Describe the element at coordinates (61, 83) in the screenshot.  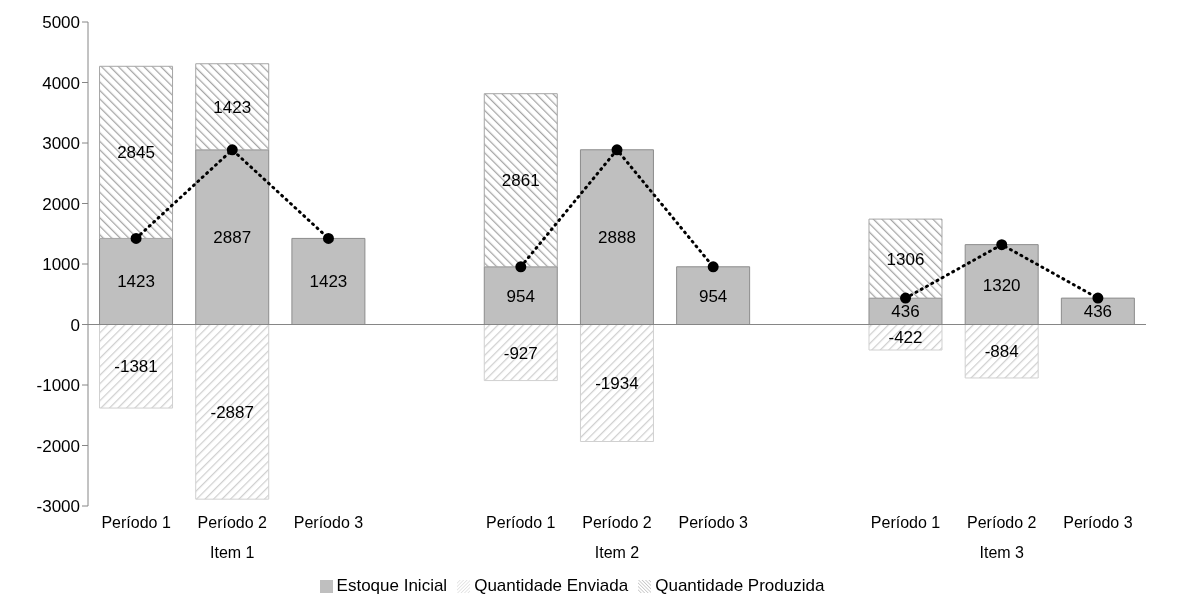
I see `y-tick-label: 4000` at that location.